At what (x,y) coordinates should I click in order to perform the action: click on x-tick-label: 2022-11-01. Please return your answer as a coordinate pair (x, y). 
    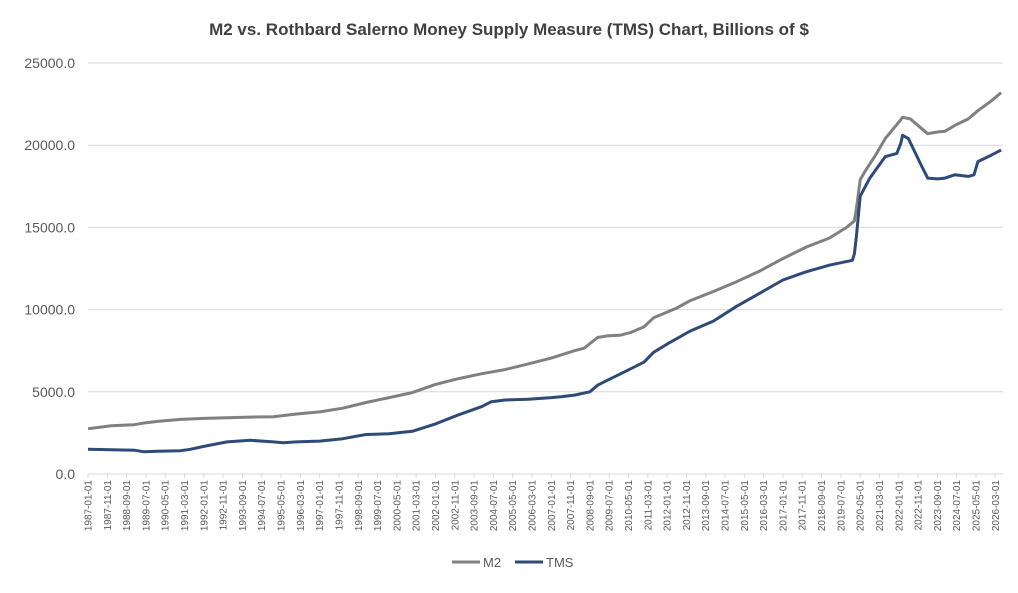
    Looking at the image, I should click on (919, 505).